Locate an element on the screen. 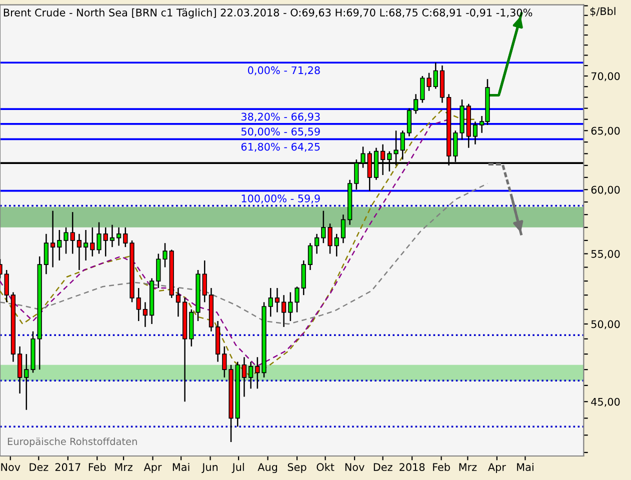 The width and height of the screenshot is (631, 480). y-tick-label: 45,00 is located at coordinates (605, 402).